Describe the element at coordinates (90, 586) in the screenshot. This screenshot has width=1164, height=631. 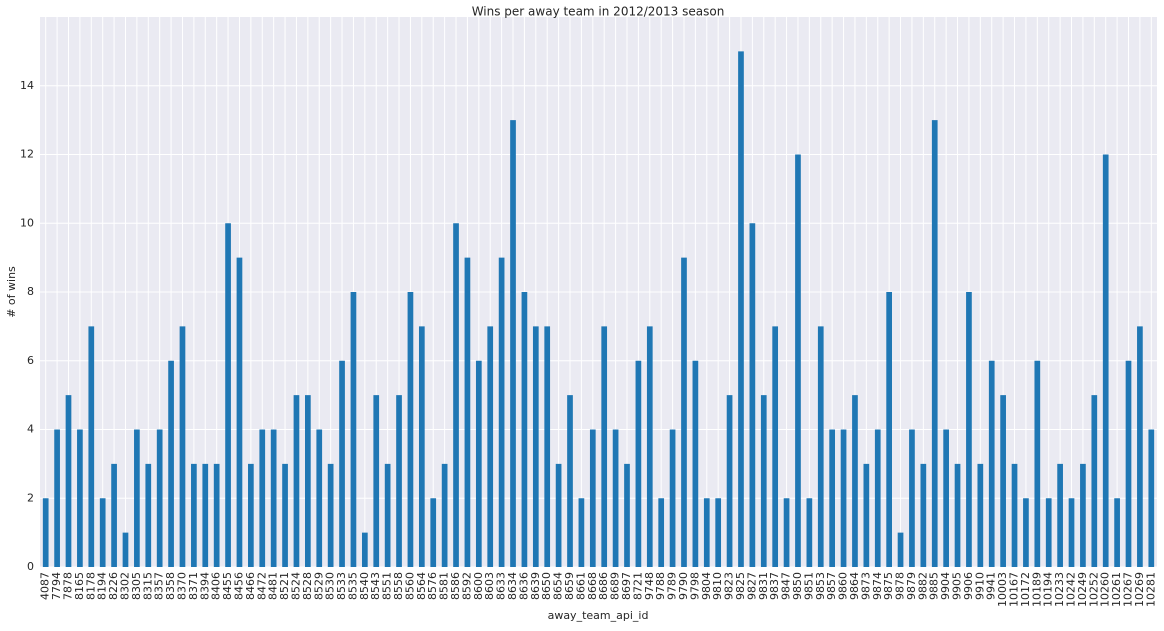
I see `x-tick-label: 8178` at that location.